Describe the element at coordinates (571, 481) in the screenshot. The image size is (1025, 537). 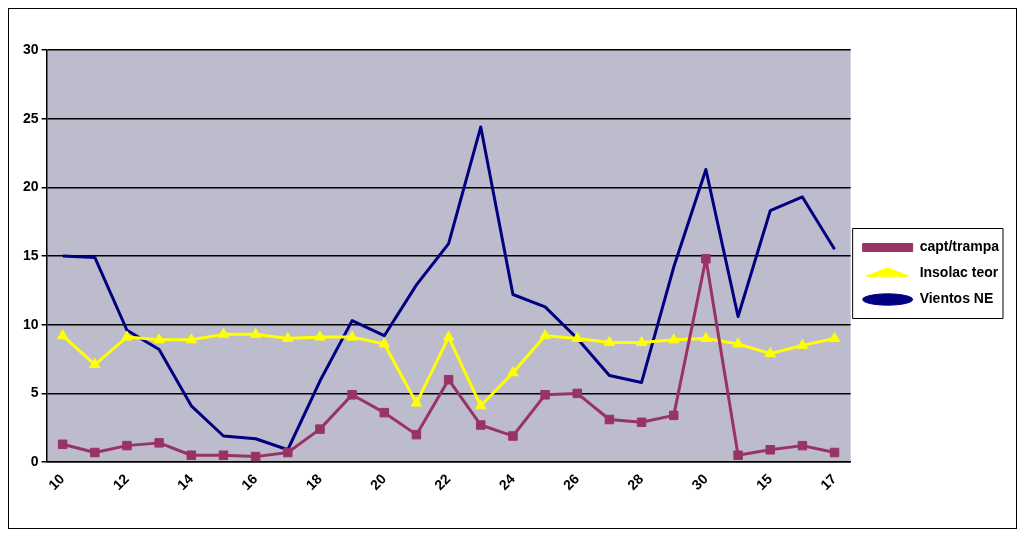
I see `x-tick-label: 26` at that location.